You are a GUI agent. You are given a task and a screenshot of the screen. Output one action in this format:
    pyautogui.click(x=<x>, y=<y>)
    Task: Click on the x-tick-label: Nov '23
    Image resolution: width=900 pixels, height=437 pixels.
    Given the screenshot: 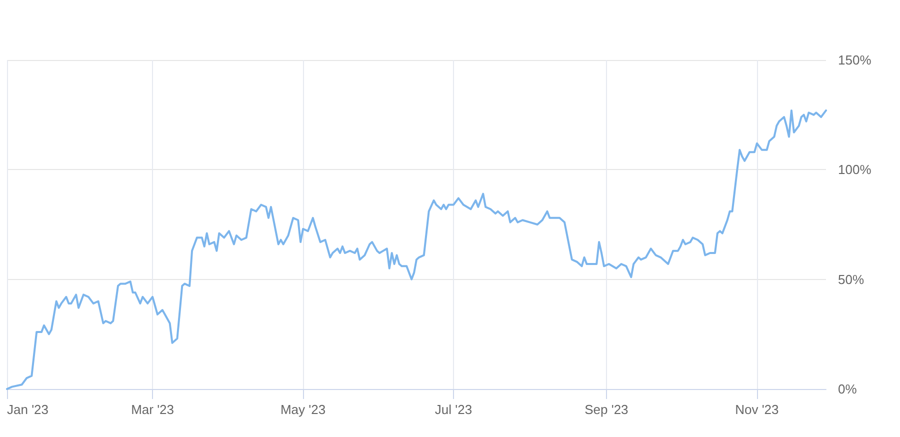 What is the action you would take?
    pyautogui.click(x=757, y=409)
    